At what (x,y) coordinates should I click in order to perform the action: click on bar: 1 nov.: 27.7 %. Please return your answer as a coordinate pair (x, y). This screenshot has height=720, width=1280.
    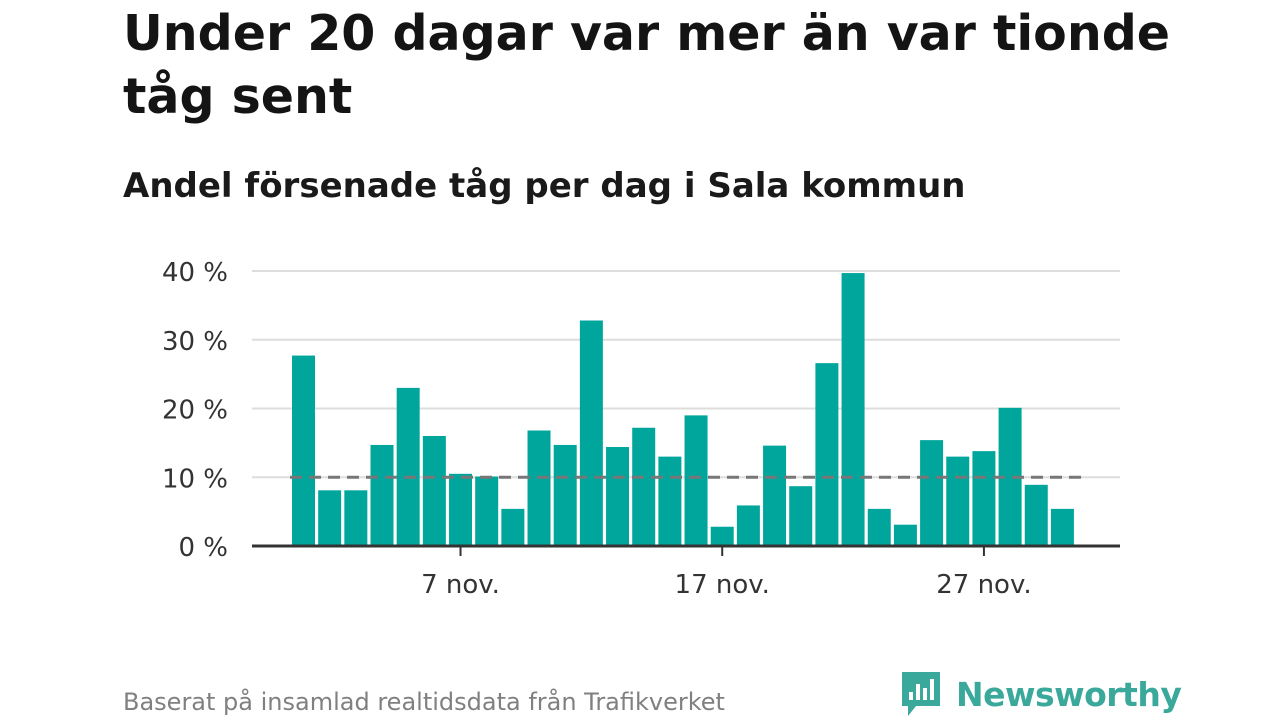
    Looking at the image, I should click on (303, 450).